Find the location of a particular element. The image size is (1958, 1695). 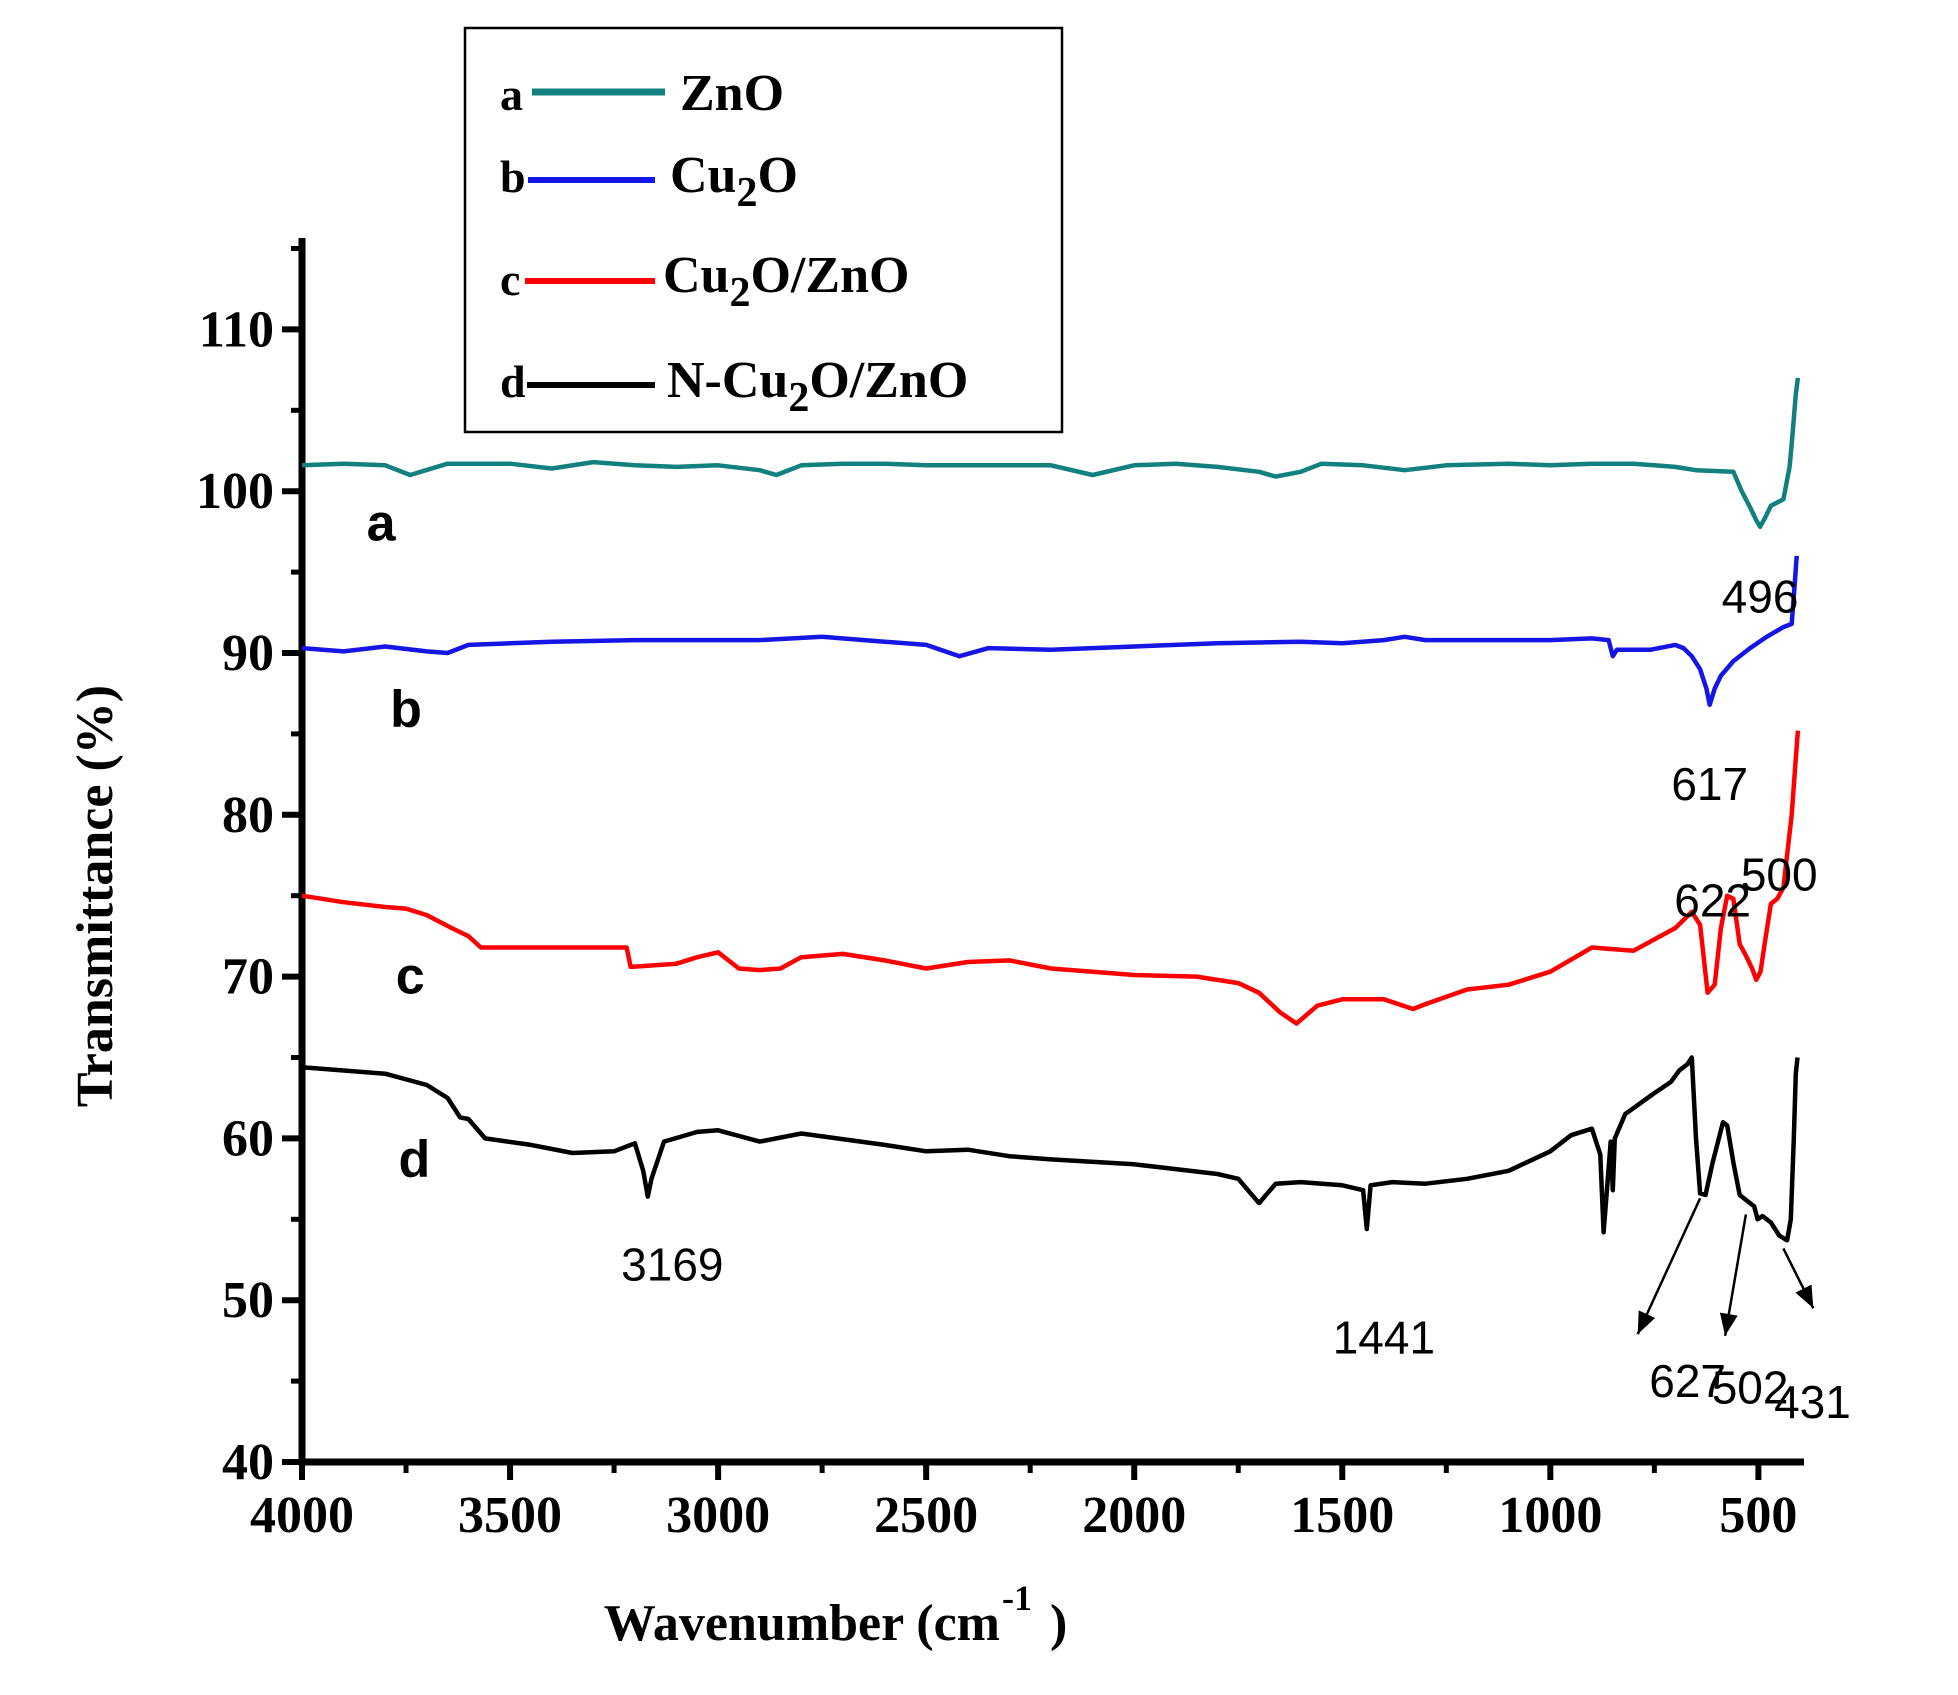

x-axis-title: Wavenumber (cm is located at coordinates (802, 1623).